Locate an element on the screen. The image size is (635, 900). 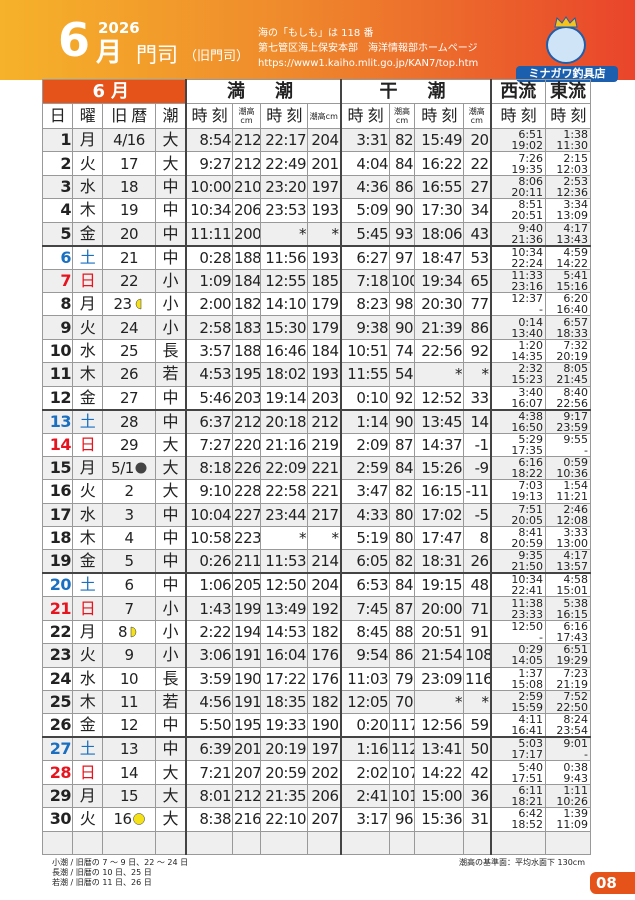
high2-height-cell: 217 is located at coordinates (324, 515).